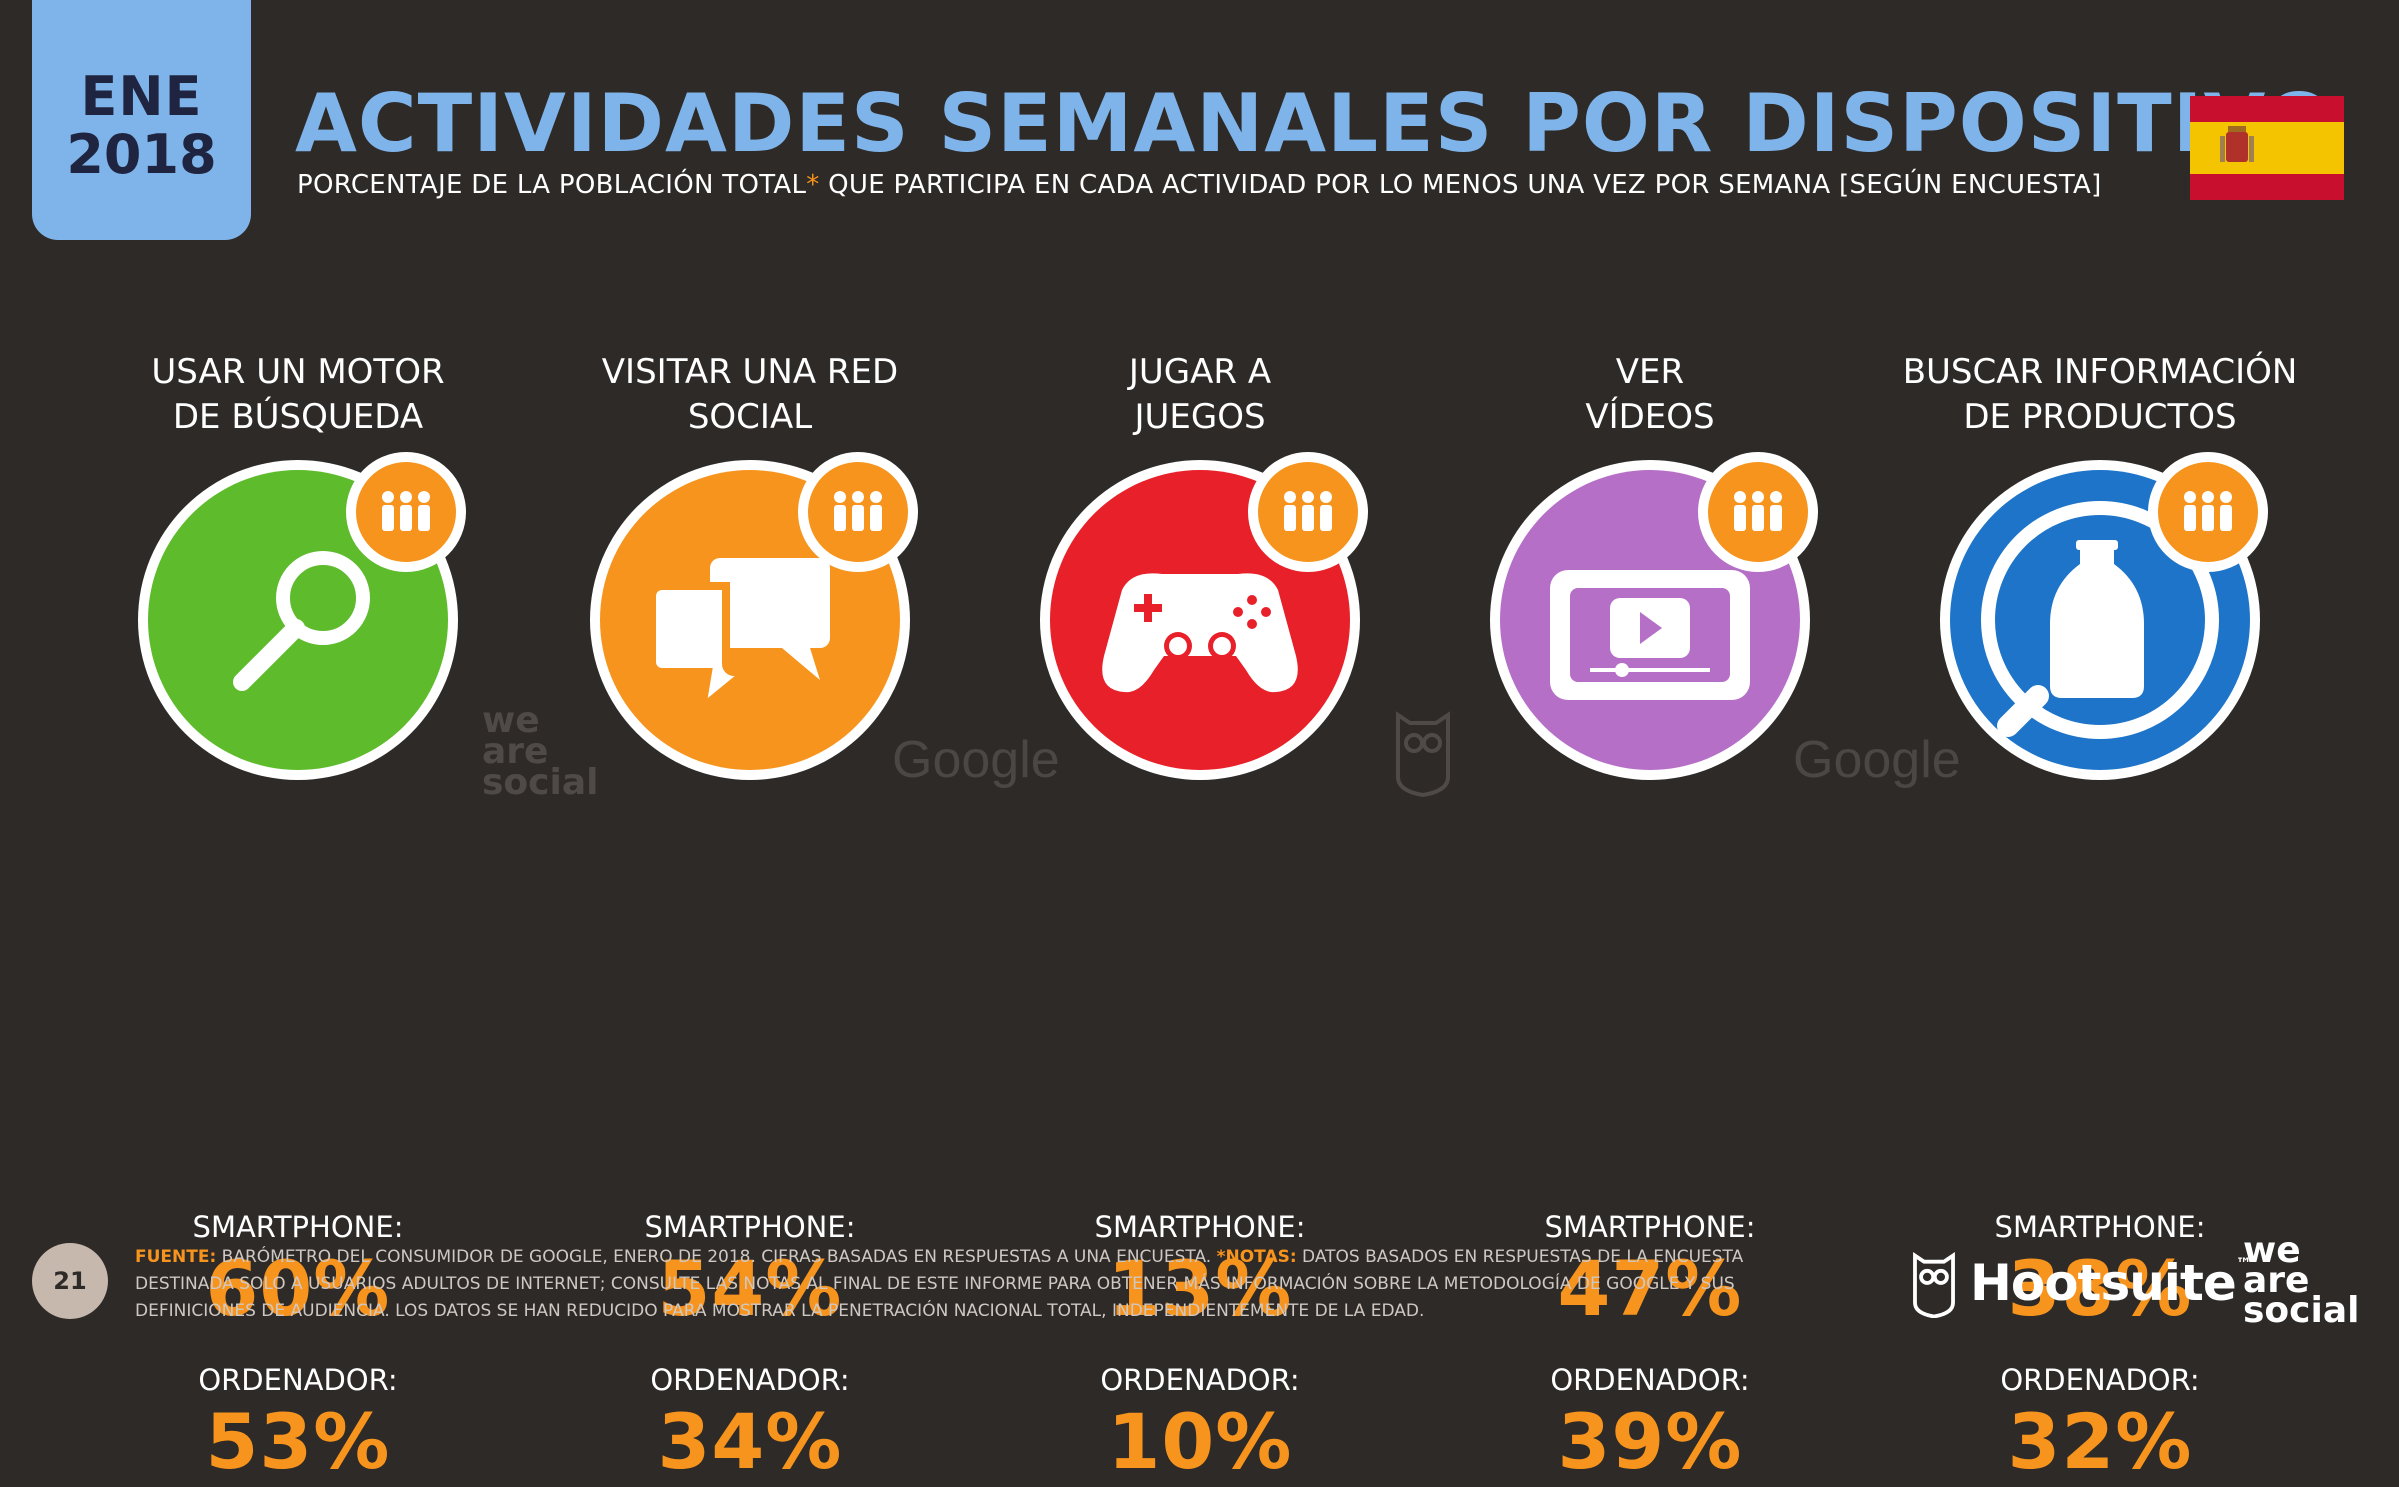 The height and width of the screenshot is (1487, 2399). Describe the element at coordinates (298, 1441) in the screenshot. I see `computer-value: 53%` at that location.